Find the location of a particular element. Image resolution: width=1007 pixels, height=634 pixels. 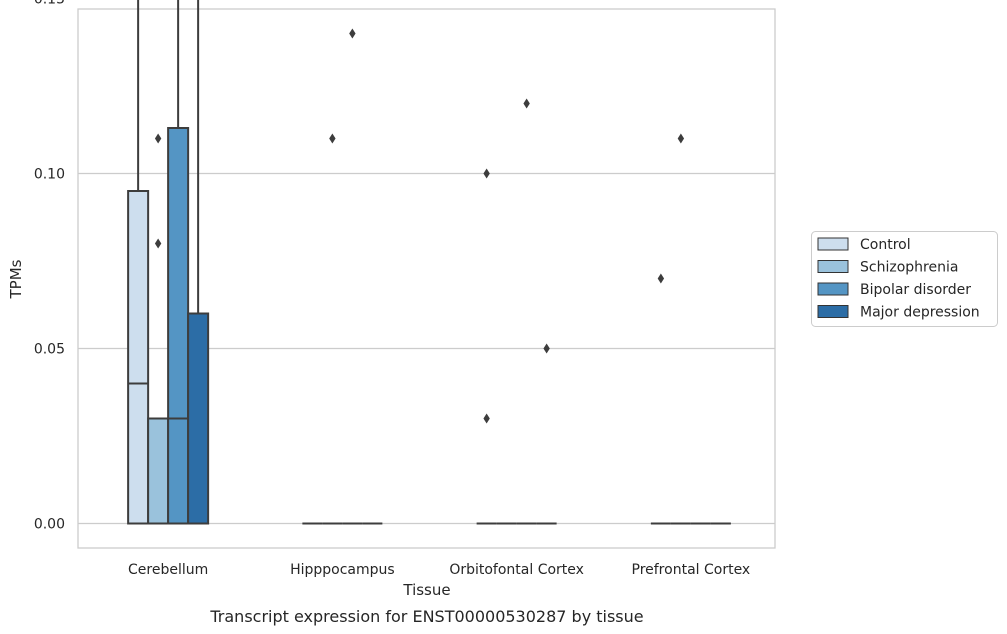

legend-label: Major depression is located at coordinates (920, 313).